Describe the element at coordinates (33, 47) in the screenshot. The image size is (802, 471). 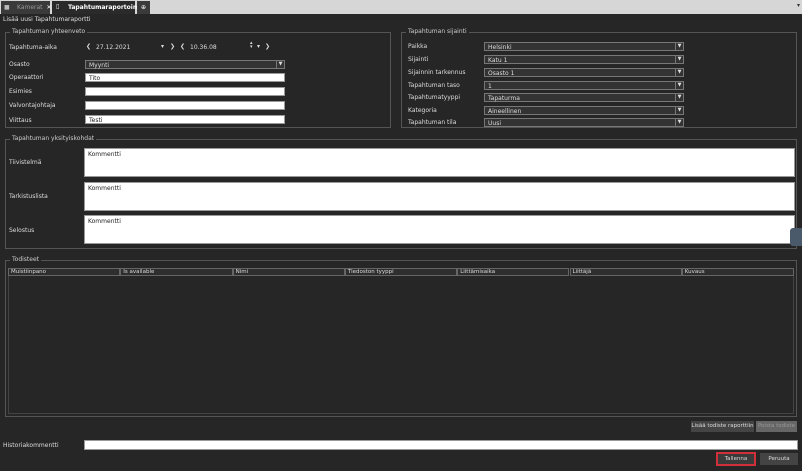
I see `time-label: Tapahtuma-aika` at that location.